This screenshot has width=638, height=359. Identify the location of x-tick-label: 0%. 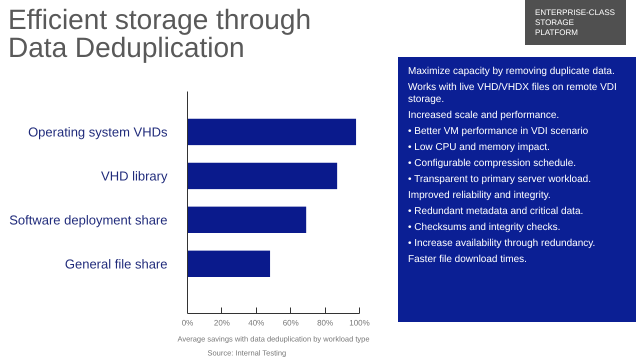
(188, 323).